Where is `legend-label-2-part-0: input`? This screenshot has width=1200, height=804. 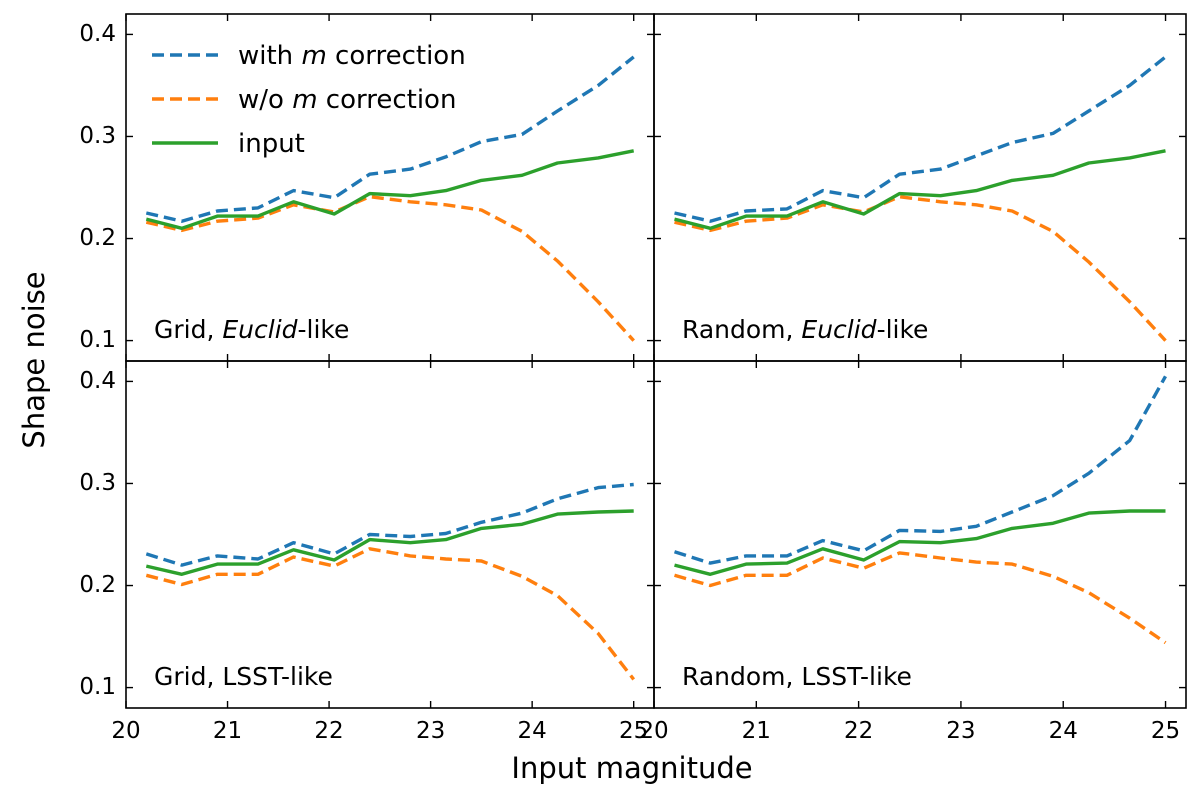 legend-label-2-part-0: input is located at coordinates (271, 144).